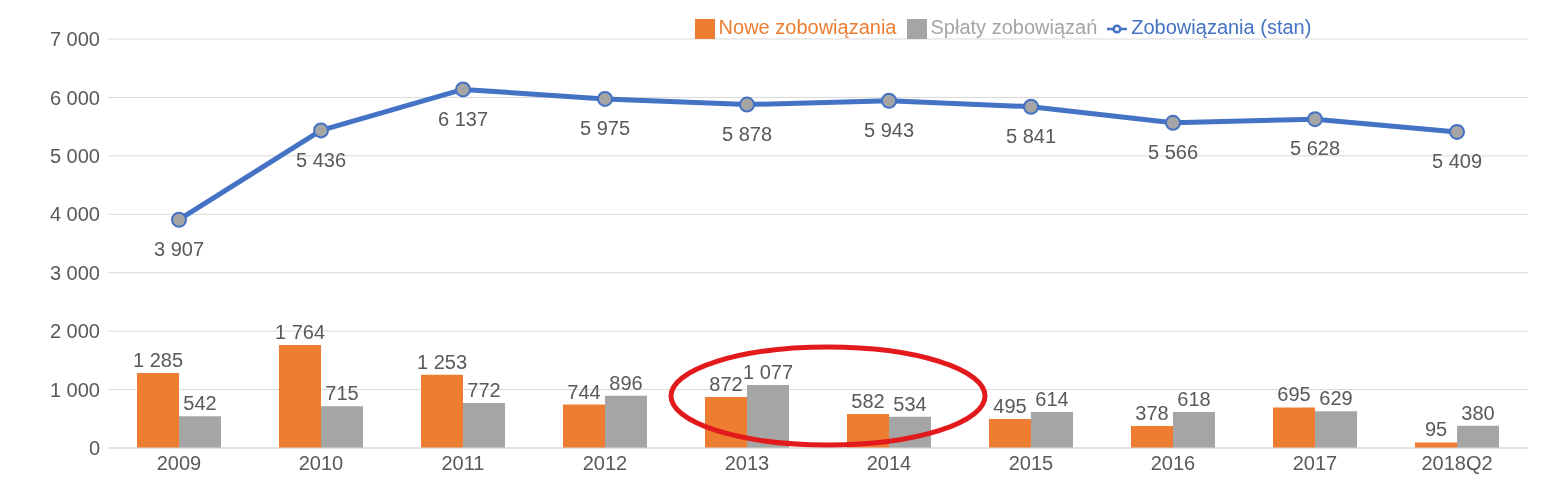 Image resolution: width=1550 pixels, height=501 pixels. I want to click on data-label: 5 841, so click(1031, 135).